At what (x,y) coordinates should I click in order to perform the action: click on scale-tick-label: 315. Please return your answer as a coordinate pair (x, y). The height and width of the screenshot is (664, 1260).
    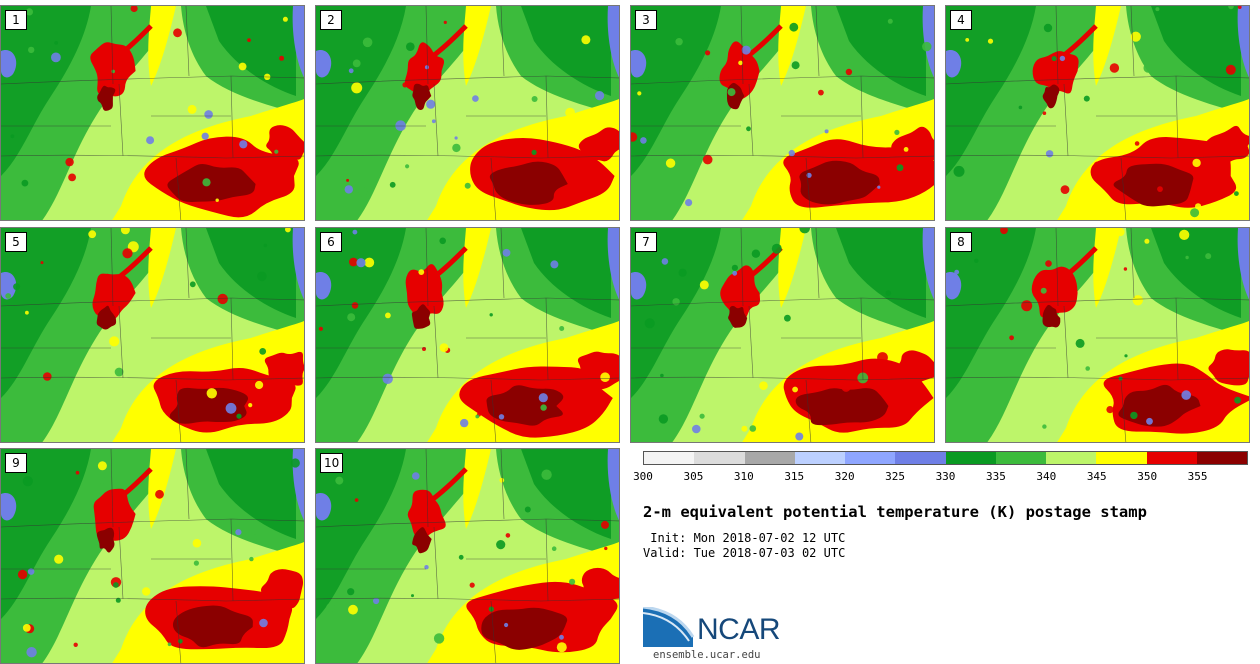
    Looking at the image, I should click on (794, 476).